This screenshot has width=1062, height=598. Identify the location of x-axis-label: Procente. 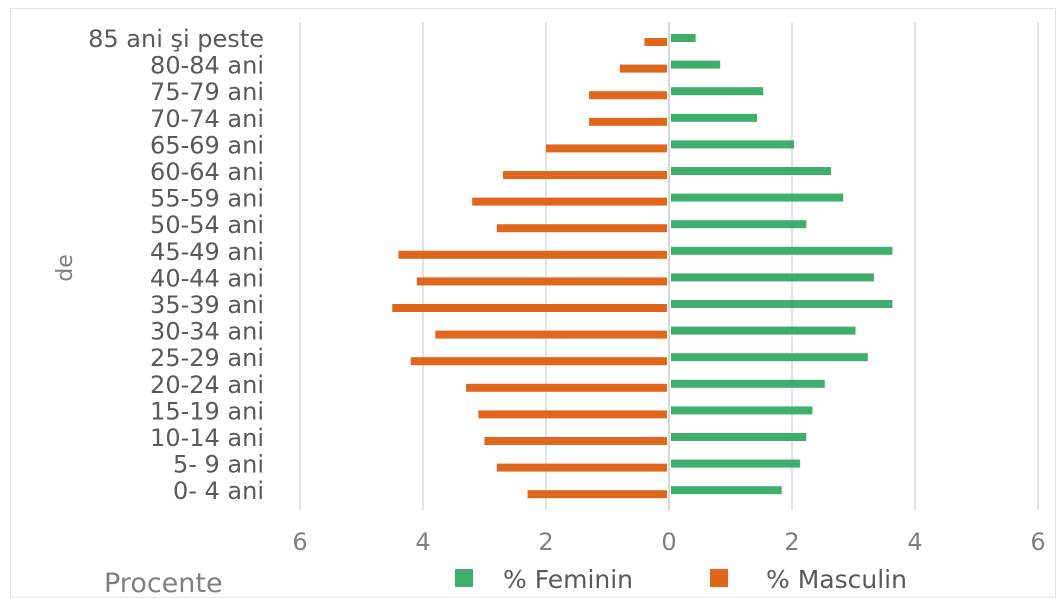
(163, 583).